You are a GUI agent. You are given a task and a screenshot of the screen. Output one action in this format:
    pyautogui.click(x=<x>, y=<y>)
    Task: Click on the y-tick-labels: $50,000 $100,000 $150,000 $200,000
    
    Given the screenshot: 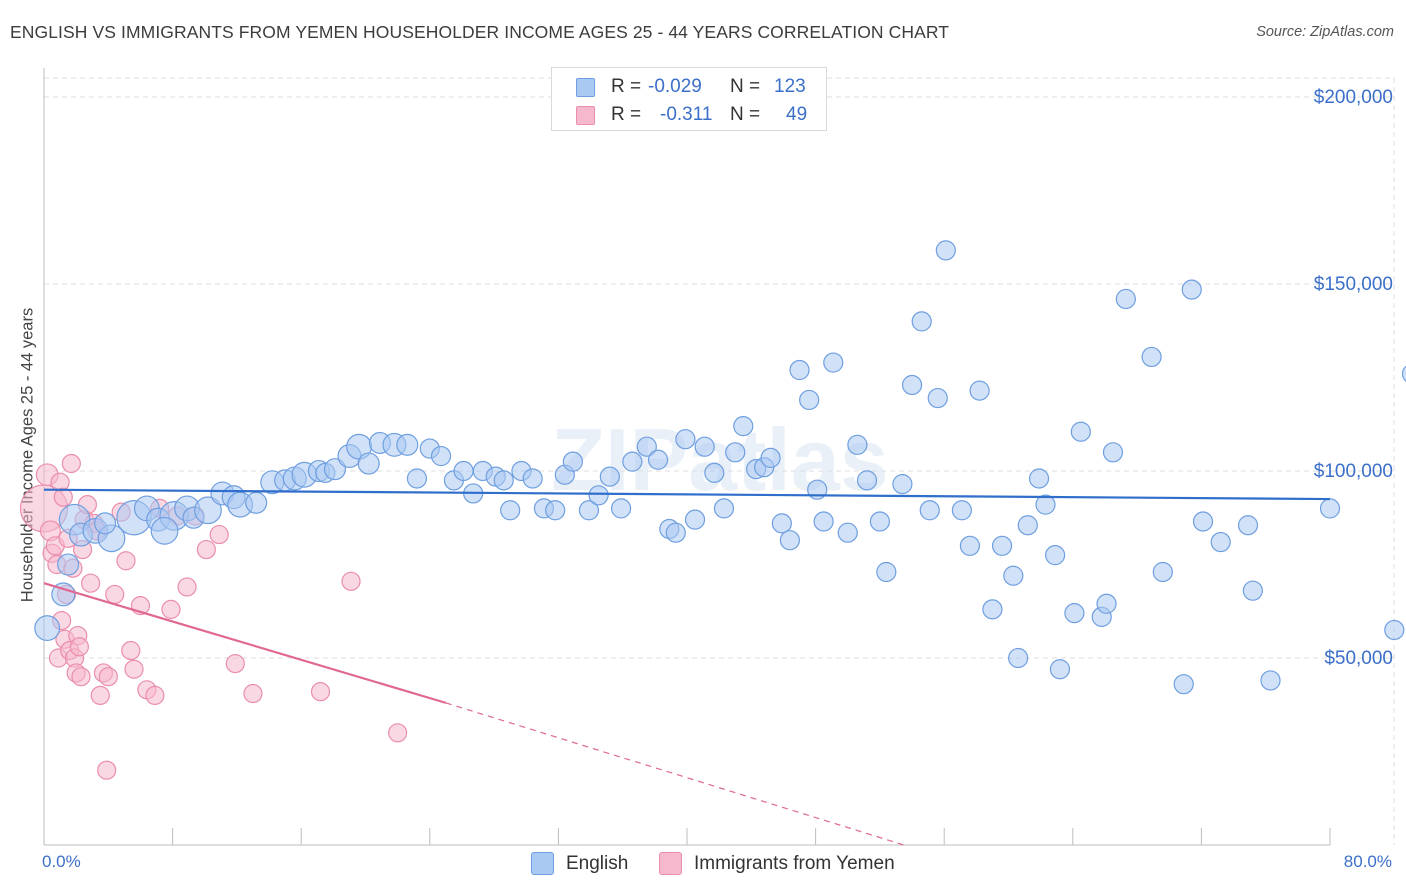 What is the action you would take?
    pyautogui.click(x=1353, y=378)
    